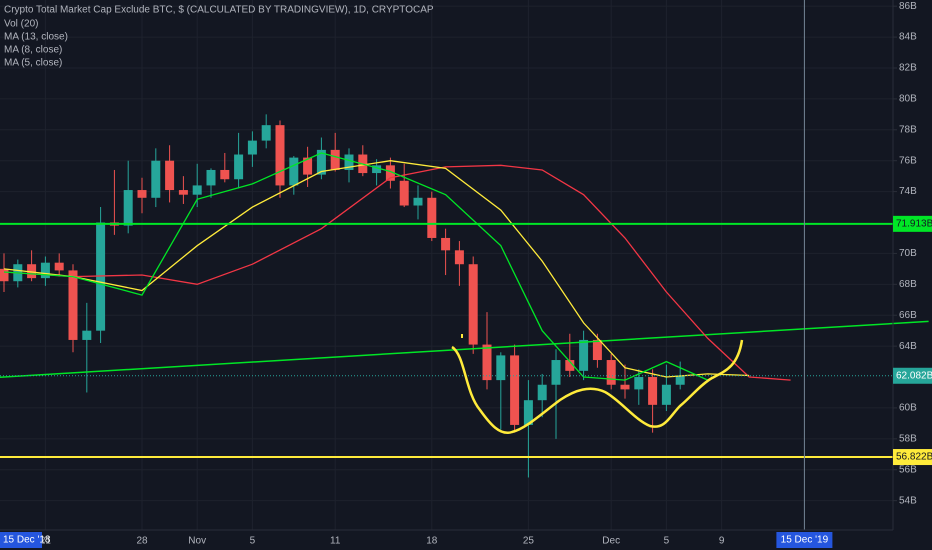  What do you see at coordinates (908, 469) in the screenshot?
I see `y-tick-label: 56B` at bounding box center [908, 469].